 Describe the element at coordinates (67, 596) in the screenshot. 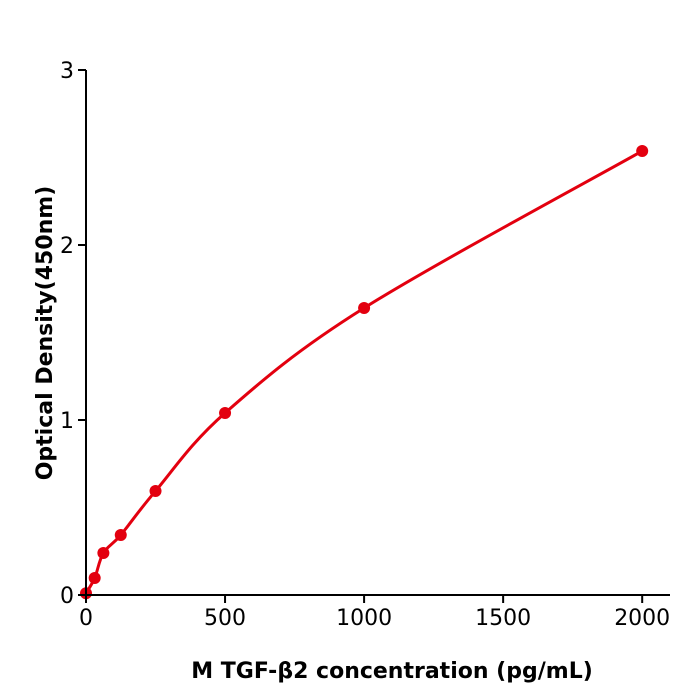

I see `y-tick-label: 0` at that location.